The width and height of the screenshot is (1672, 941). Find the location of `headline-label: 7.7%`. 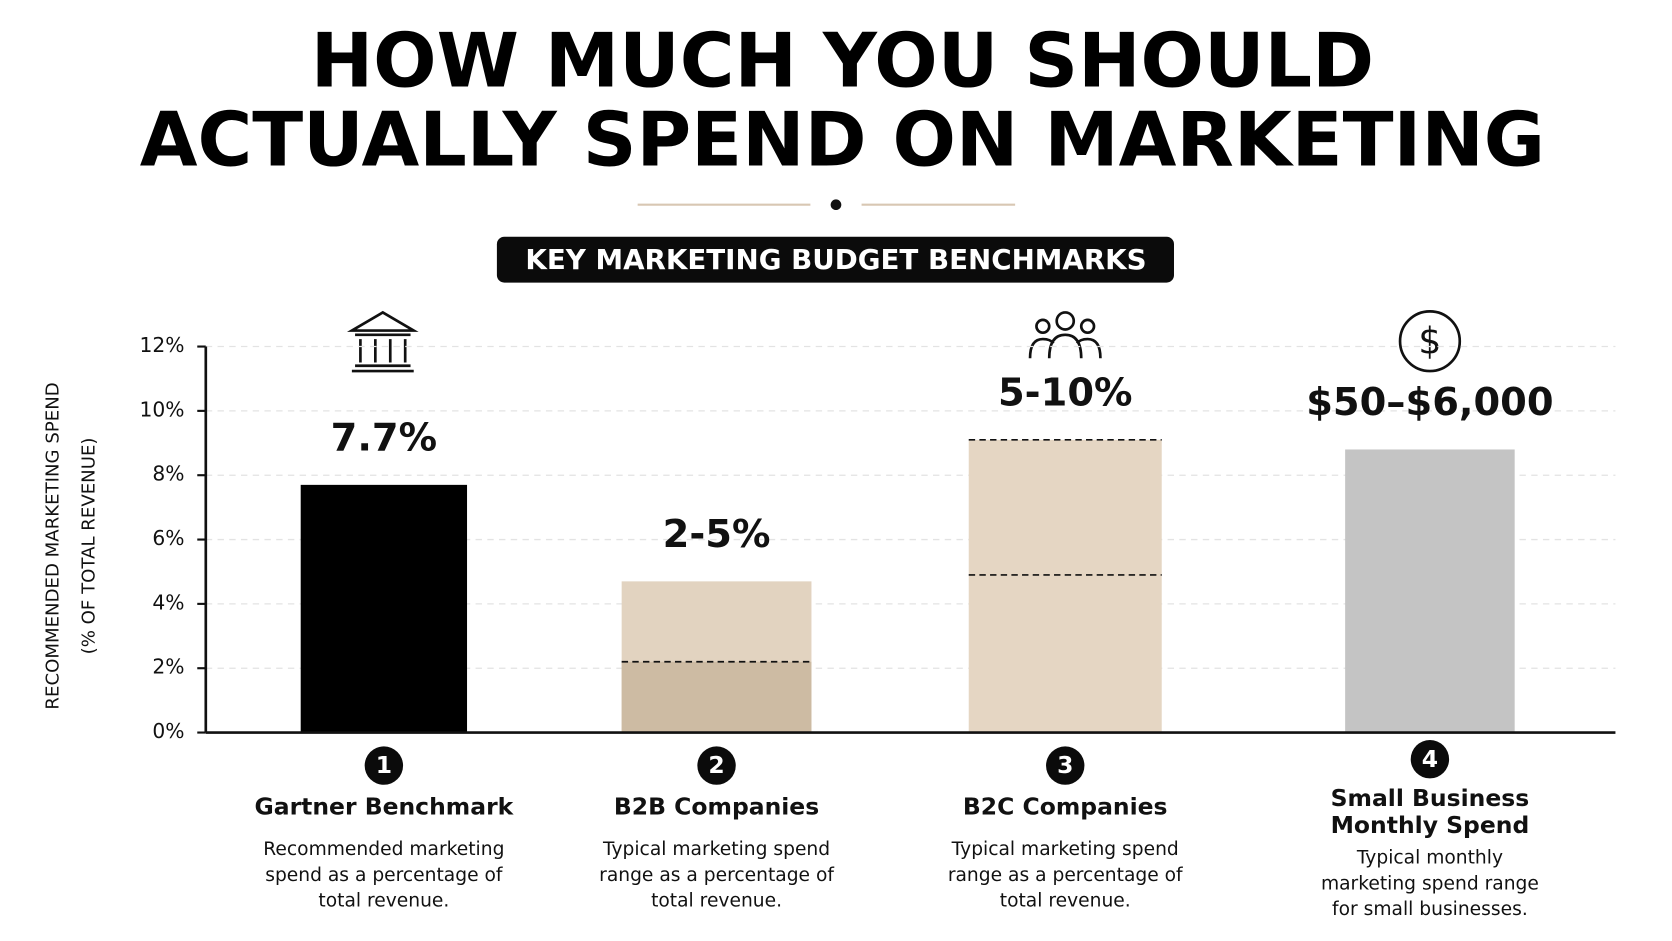

headline-label: 7.7% is located at coordinates (384, 438).